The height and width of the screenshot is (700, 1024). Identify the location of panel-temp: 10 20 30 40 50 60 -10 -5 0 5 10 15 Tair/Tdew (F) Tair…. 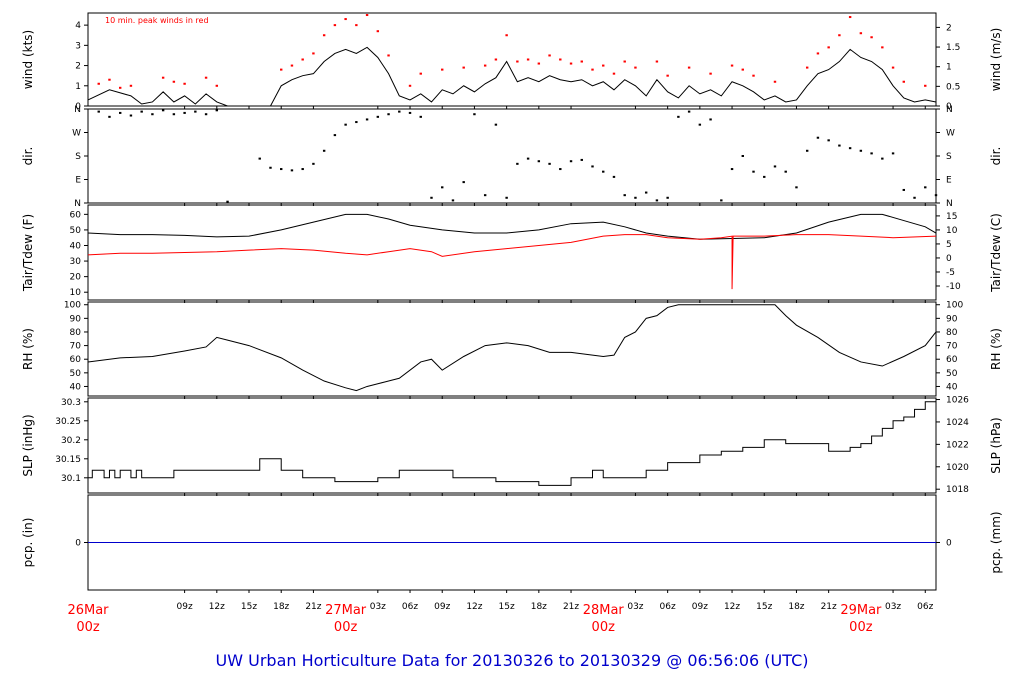
(512, 253).